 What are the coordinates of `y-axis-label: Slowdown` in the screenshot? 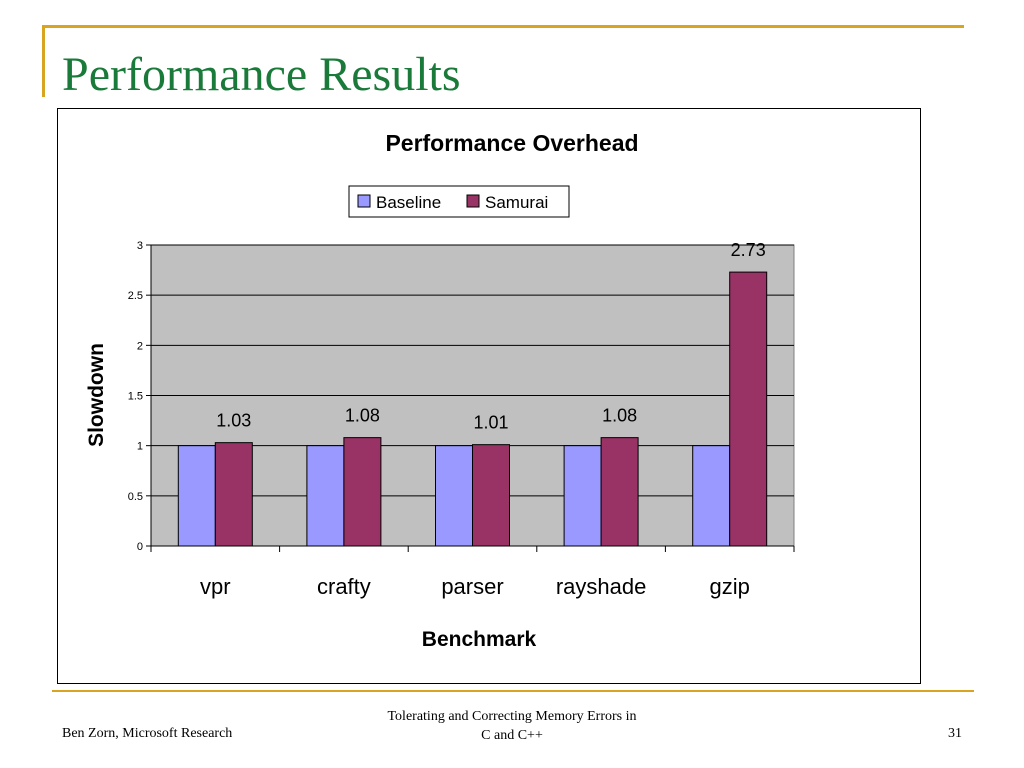 It's located at (96, 395).